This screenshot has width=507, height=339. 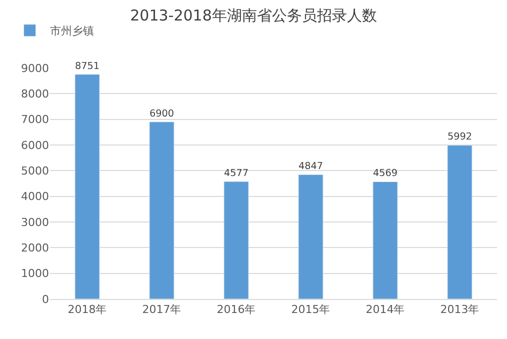 I want to click on y-tick-label: 7000, so click(x=35, y=119).